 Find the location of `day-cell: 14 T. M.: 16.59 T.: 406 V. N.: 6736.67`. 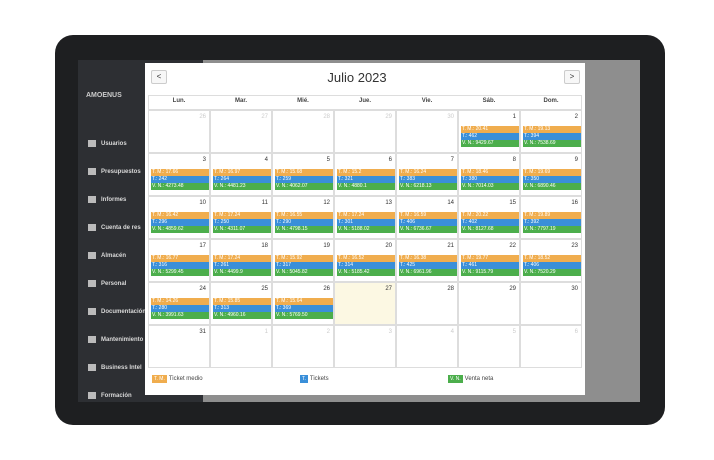

day-cell: 14 T. M.: 16.59 T.: 406 V. N.: 6736.67 is located at coordinates (427, 217).